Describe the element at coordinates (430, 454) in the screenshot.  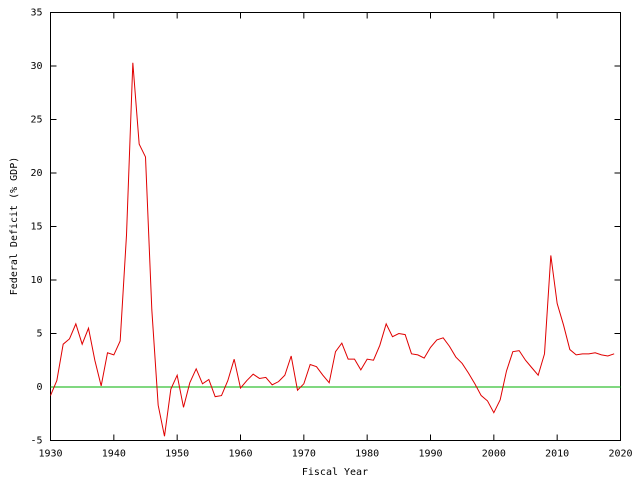
I see `x-tick-label: 1990` at that location.